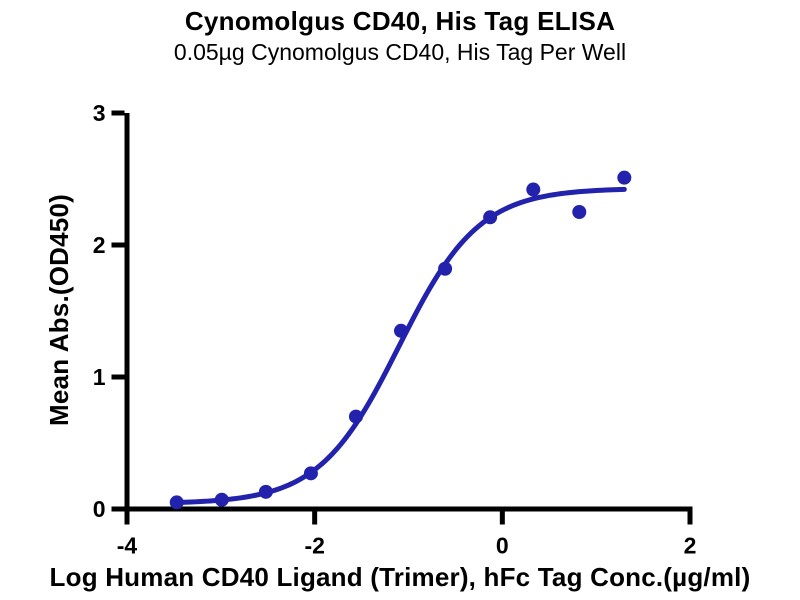 This screenshot has width=800, height=600. Describe the element at coordinates (59, 310) in the screenshot. I see `y-axis-title: Mean Abs.(OD450)` at that location.